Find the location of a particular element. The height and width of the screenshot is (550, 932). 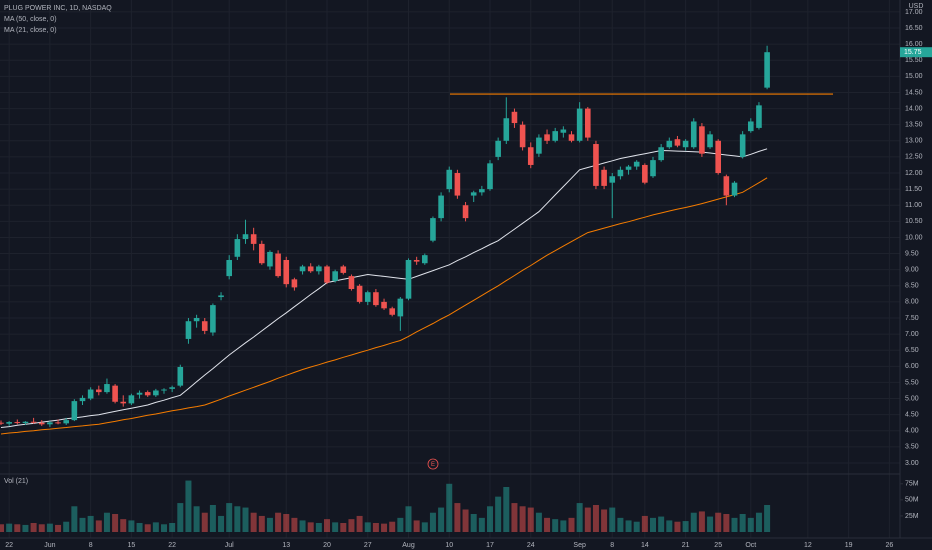

legend-entry: MA (50, close, 0) is located at coordinates (30, 19).